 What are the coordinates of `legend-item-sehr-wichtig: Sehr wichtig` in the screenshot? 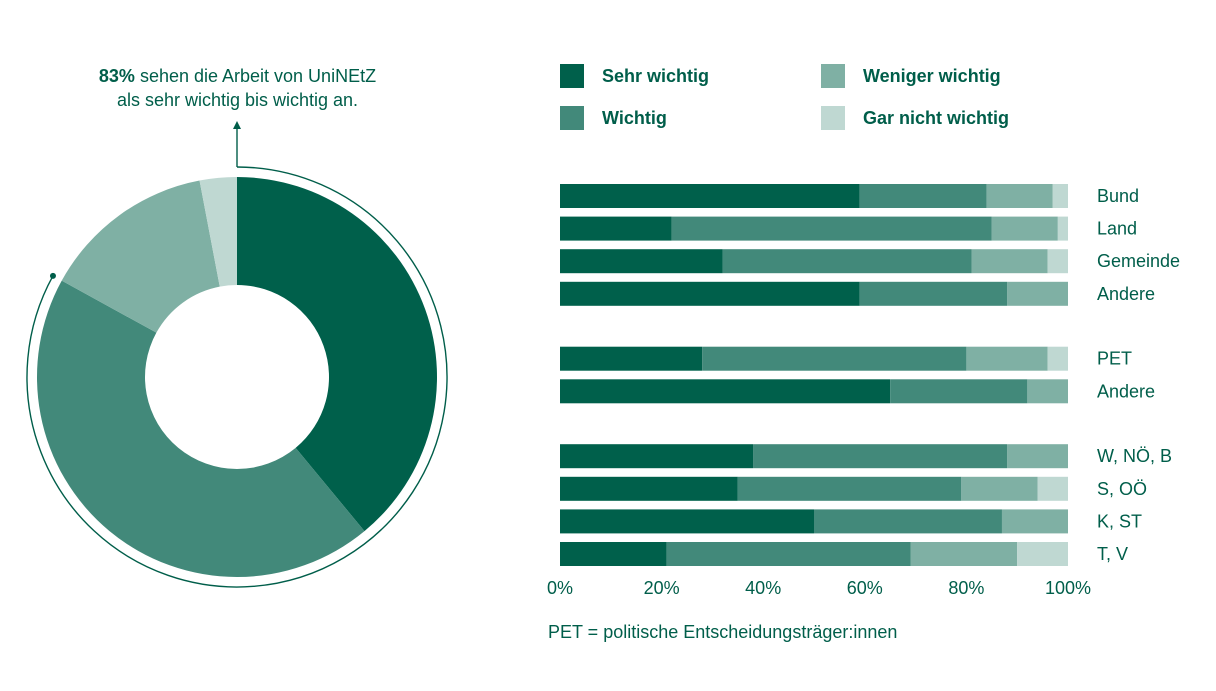 It's located at (634, 76).